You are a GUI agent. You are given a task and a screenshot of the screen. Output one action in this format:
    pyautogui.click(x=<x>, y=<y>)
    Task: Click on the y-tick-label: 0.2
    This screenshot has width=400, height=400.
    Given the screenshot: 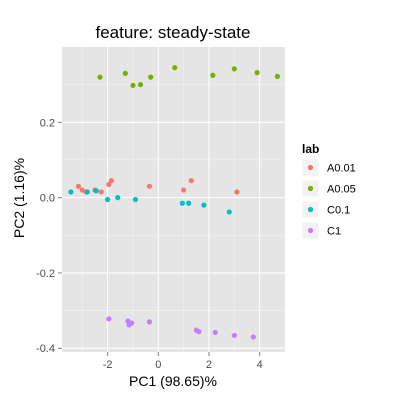 What is the action you would take?
    pyautogui.click(x=47, y=123)
    